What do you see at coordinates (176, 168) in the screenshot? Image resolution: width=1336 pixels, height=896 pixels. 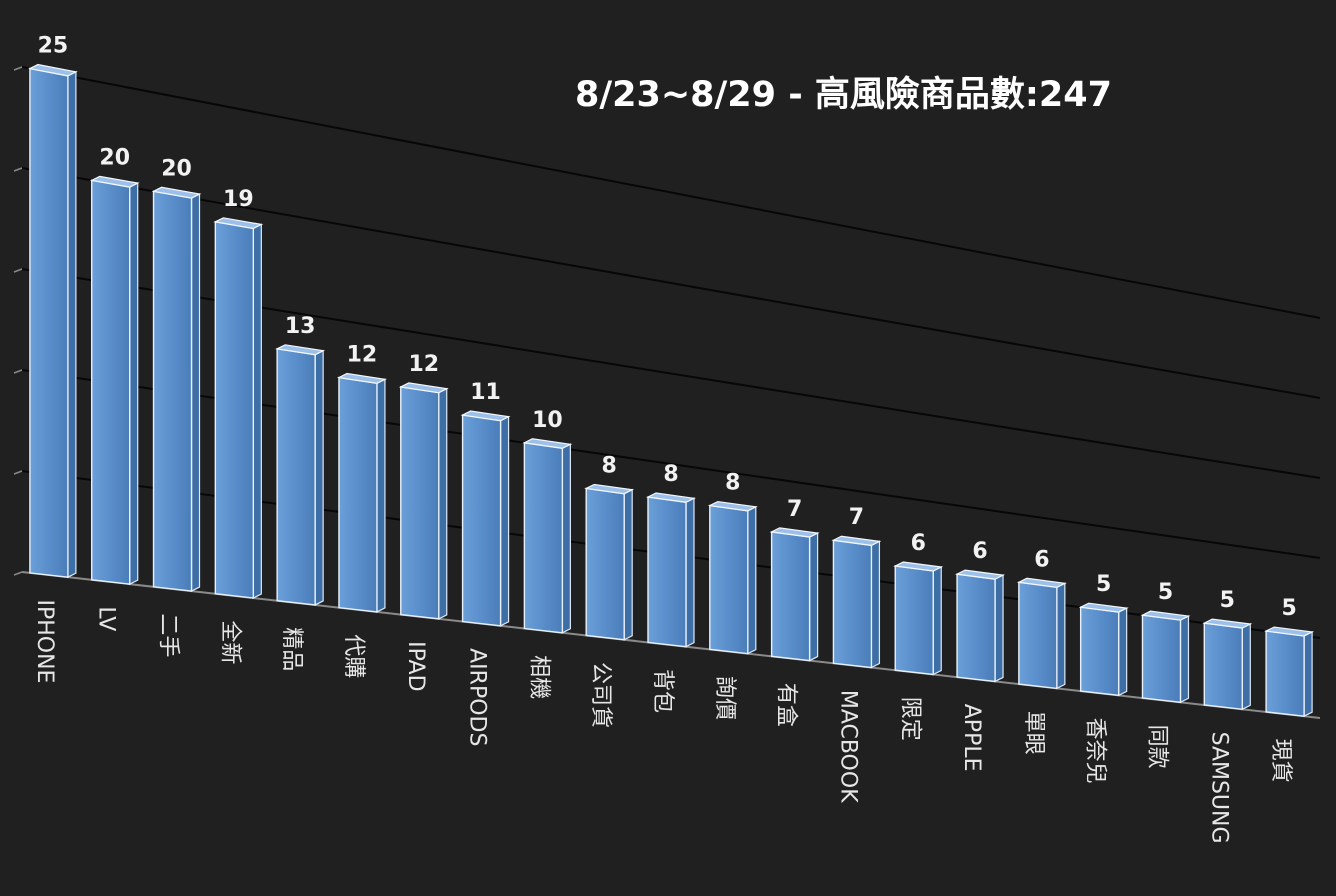 I see `value-label-3: 20` at bounding box center [176, 168].